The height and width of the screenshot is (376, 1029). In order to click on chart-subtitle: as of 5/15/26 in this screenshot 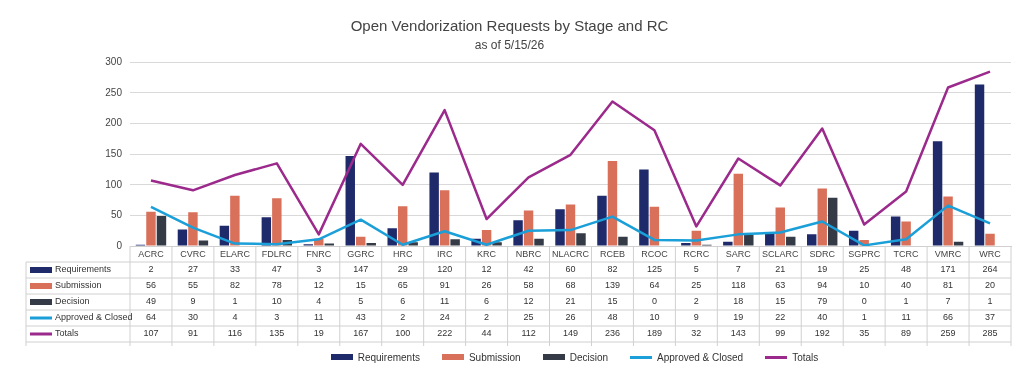, I will do `click(509, 44)`.